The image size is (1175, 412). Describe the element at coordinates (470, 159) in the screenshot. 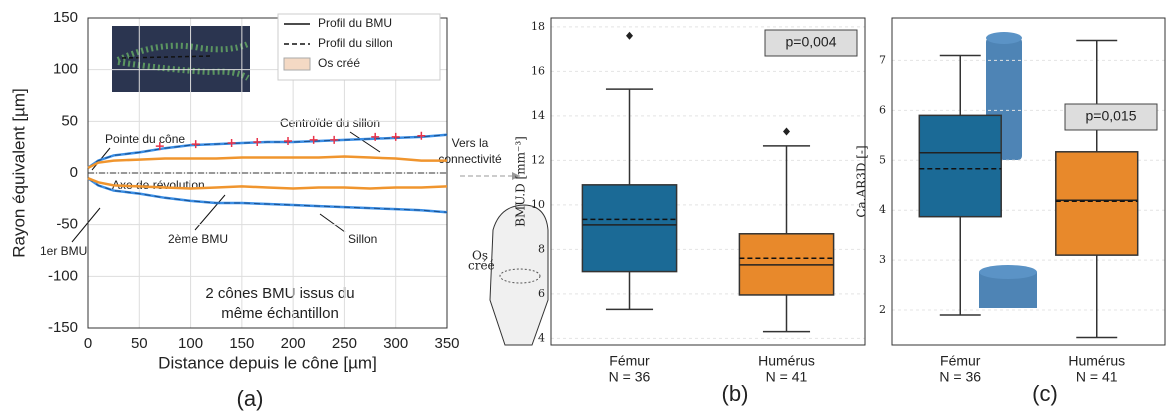

I see `annotation: connectivité` at that location.